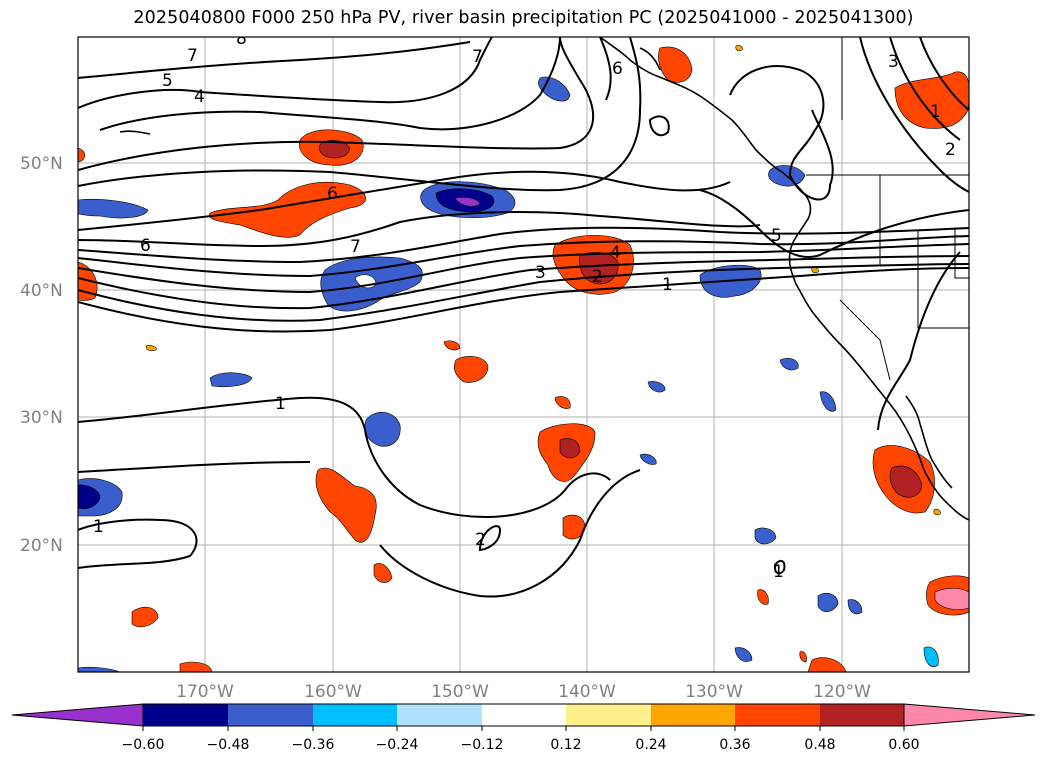 This screenshot has height=765, width=1047. I want to click on lon-label: 160°W, so click(333, 692).